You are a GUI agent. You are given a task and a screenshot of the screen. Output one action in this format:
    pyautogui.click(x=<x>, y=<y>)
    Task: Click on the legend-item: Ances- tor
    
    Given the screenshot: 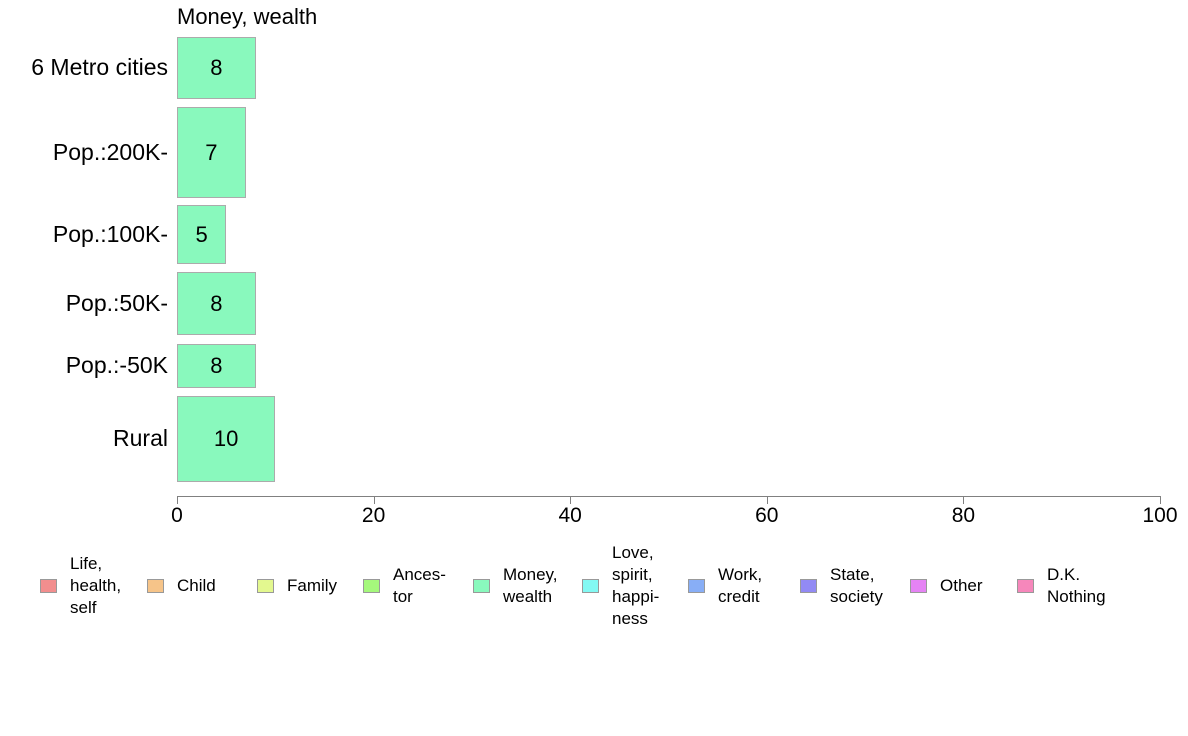 What is the action you would take?
    pyautogui.click(x=404, y=586)
    